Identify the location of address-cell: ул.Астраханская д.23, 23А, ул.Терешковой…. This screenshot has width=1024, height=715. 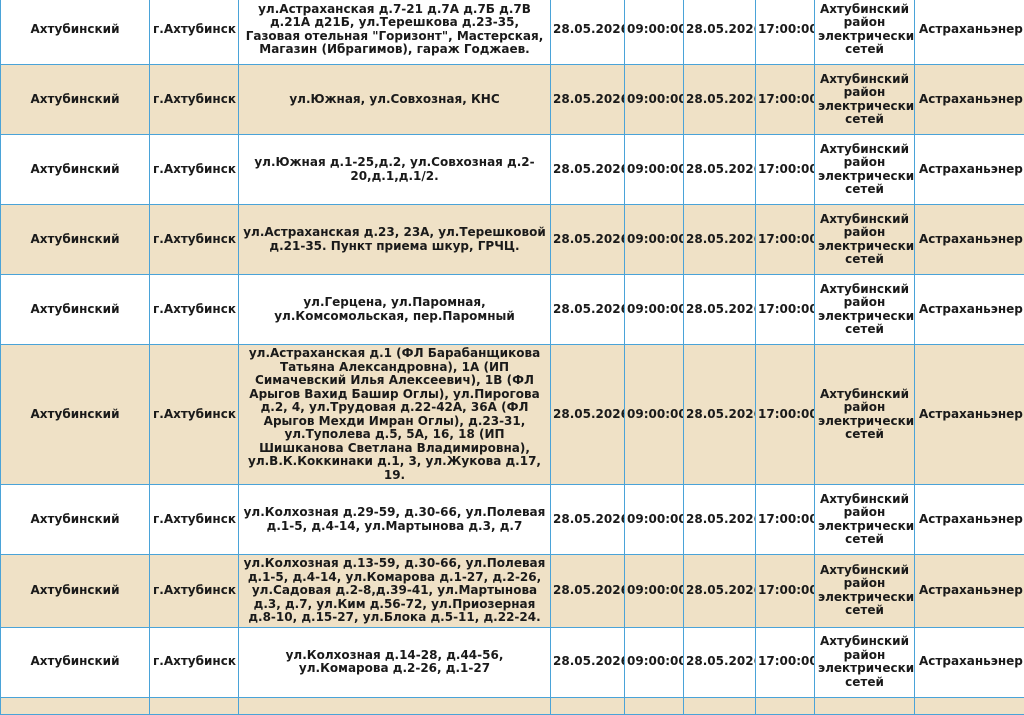
(395, 240).